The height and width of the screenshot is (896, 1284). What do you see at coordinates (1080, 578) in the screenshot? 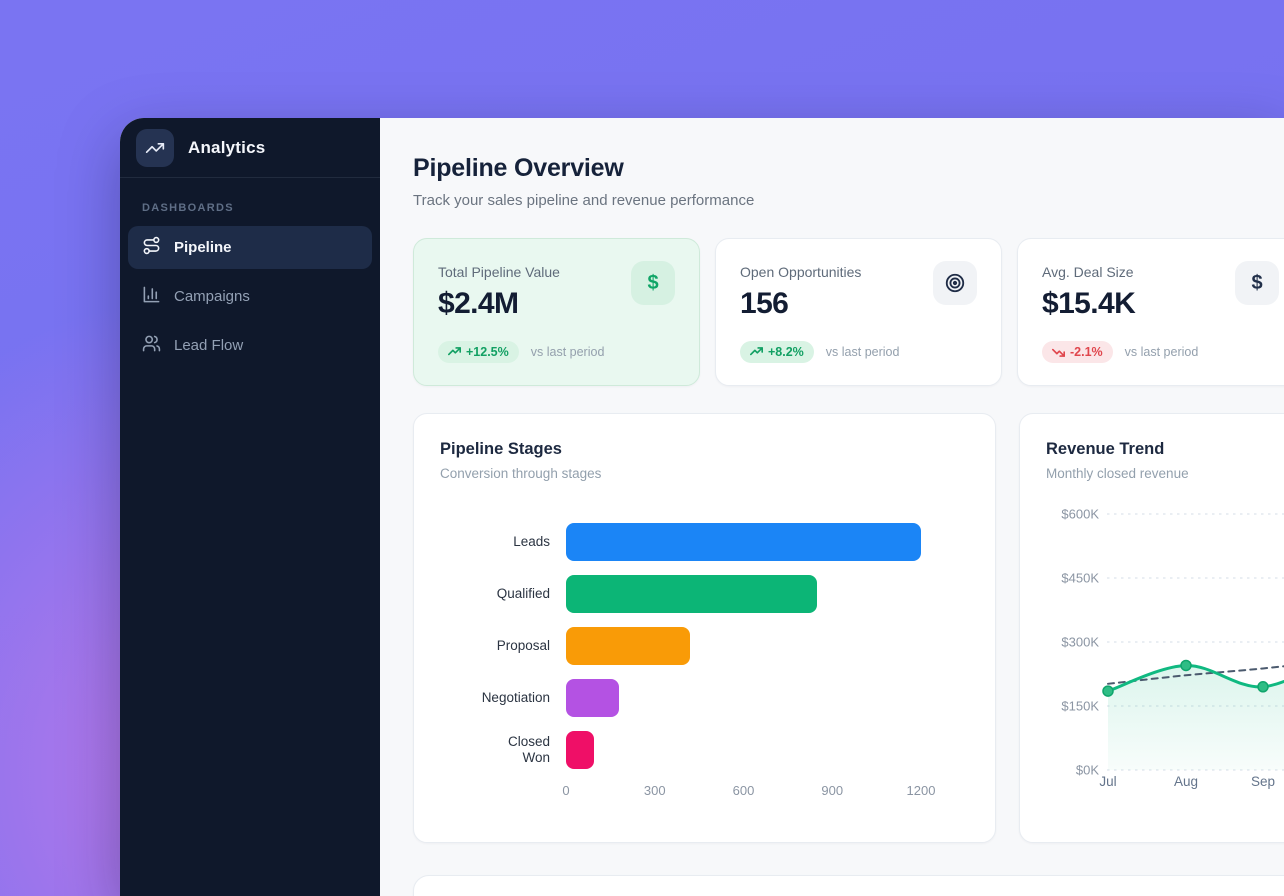
I see `y-axis-tick: $450K` at bounding box center [1080, 578].